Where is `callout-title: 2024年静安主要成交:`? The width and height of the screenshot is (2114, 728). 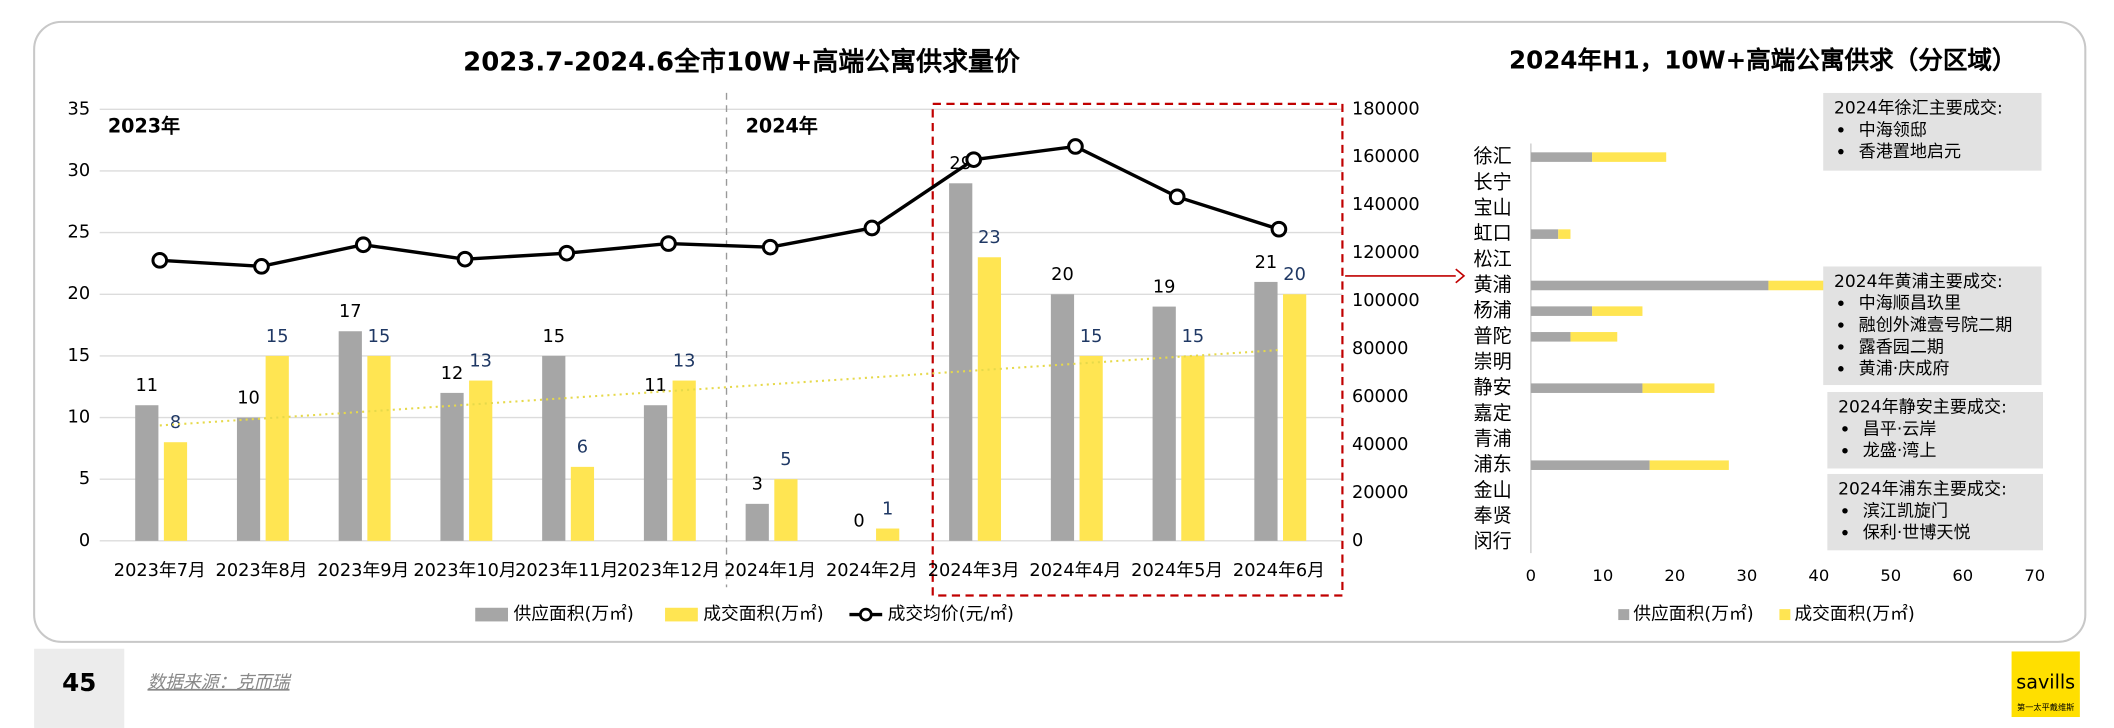
callout-title: 2024年静安主要成交: is located at coordinates (1922, 406).